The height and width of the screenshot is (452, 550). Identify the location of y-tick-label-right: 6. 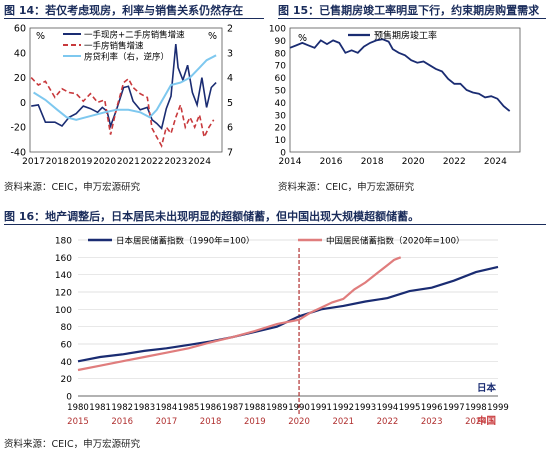
(230, 128).